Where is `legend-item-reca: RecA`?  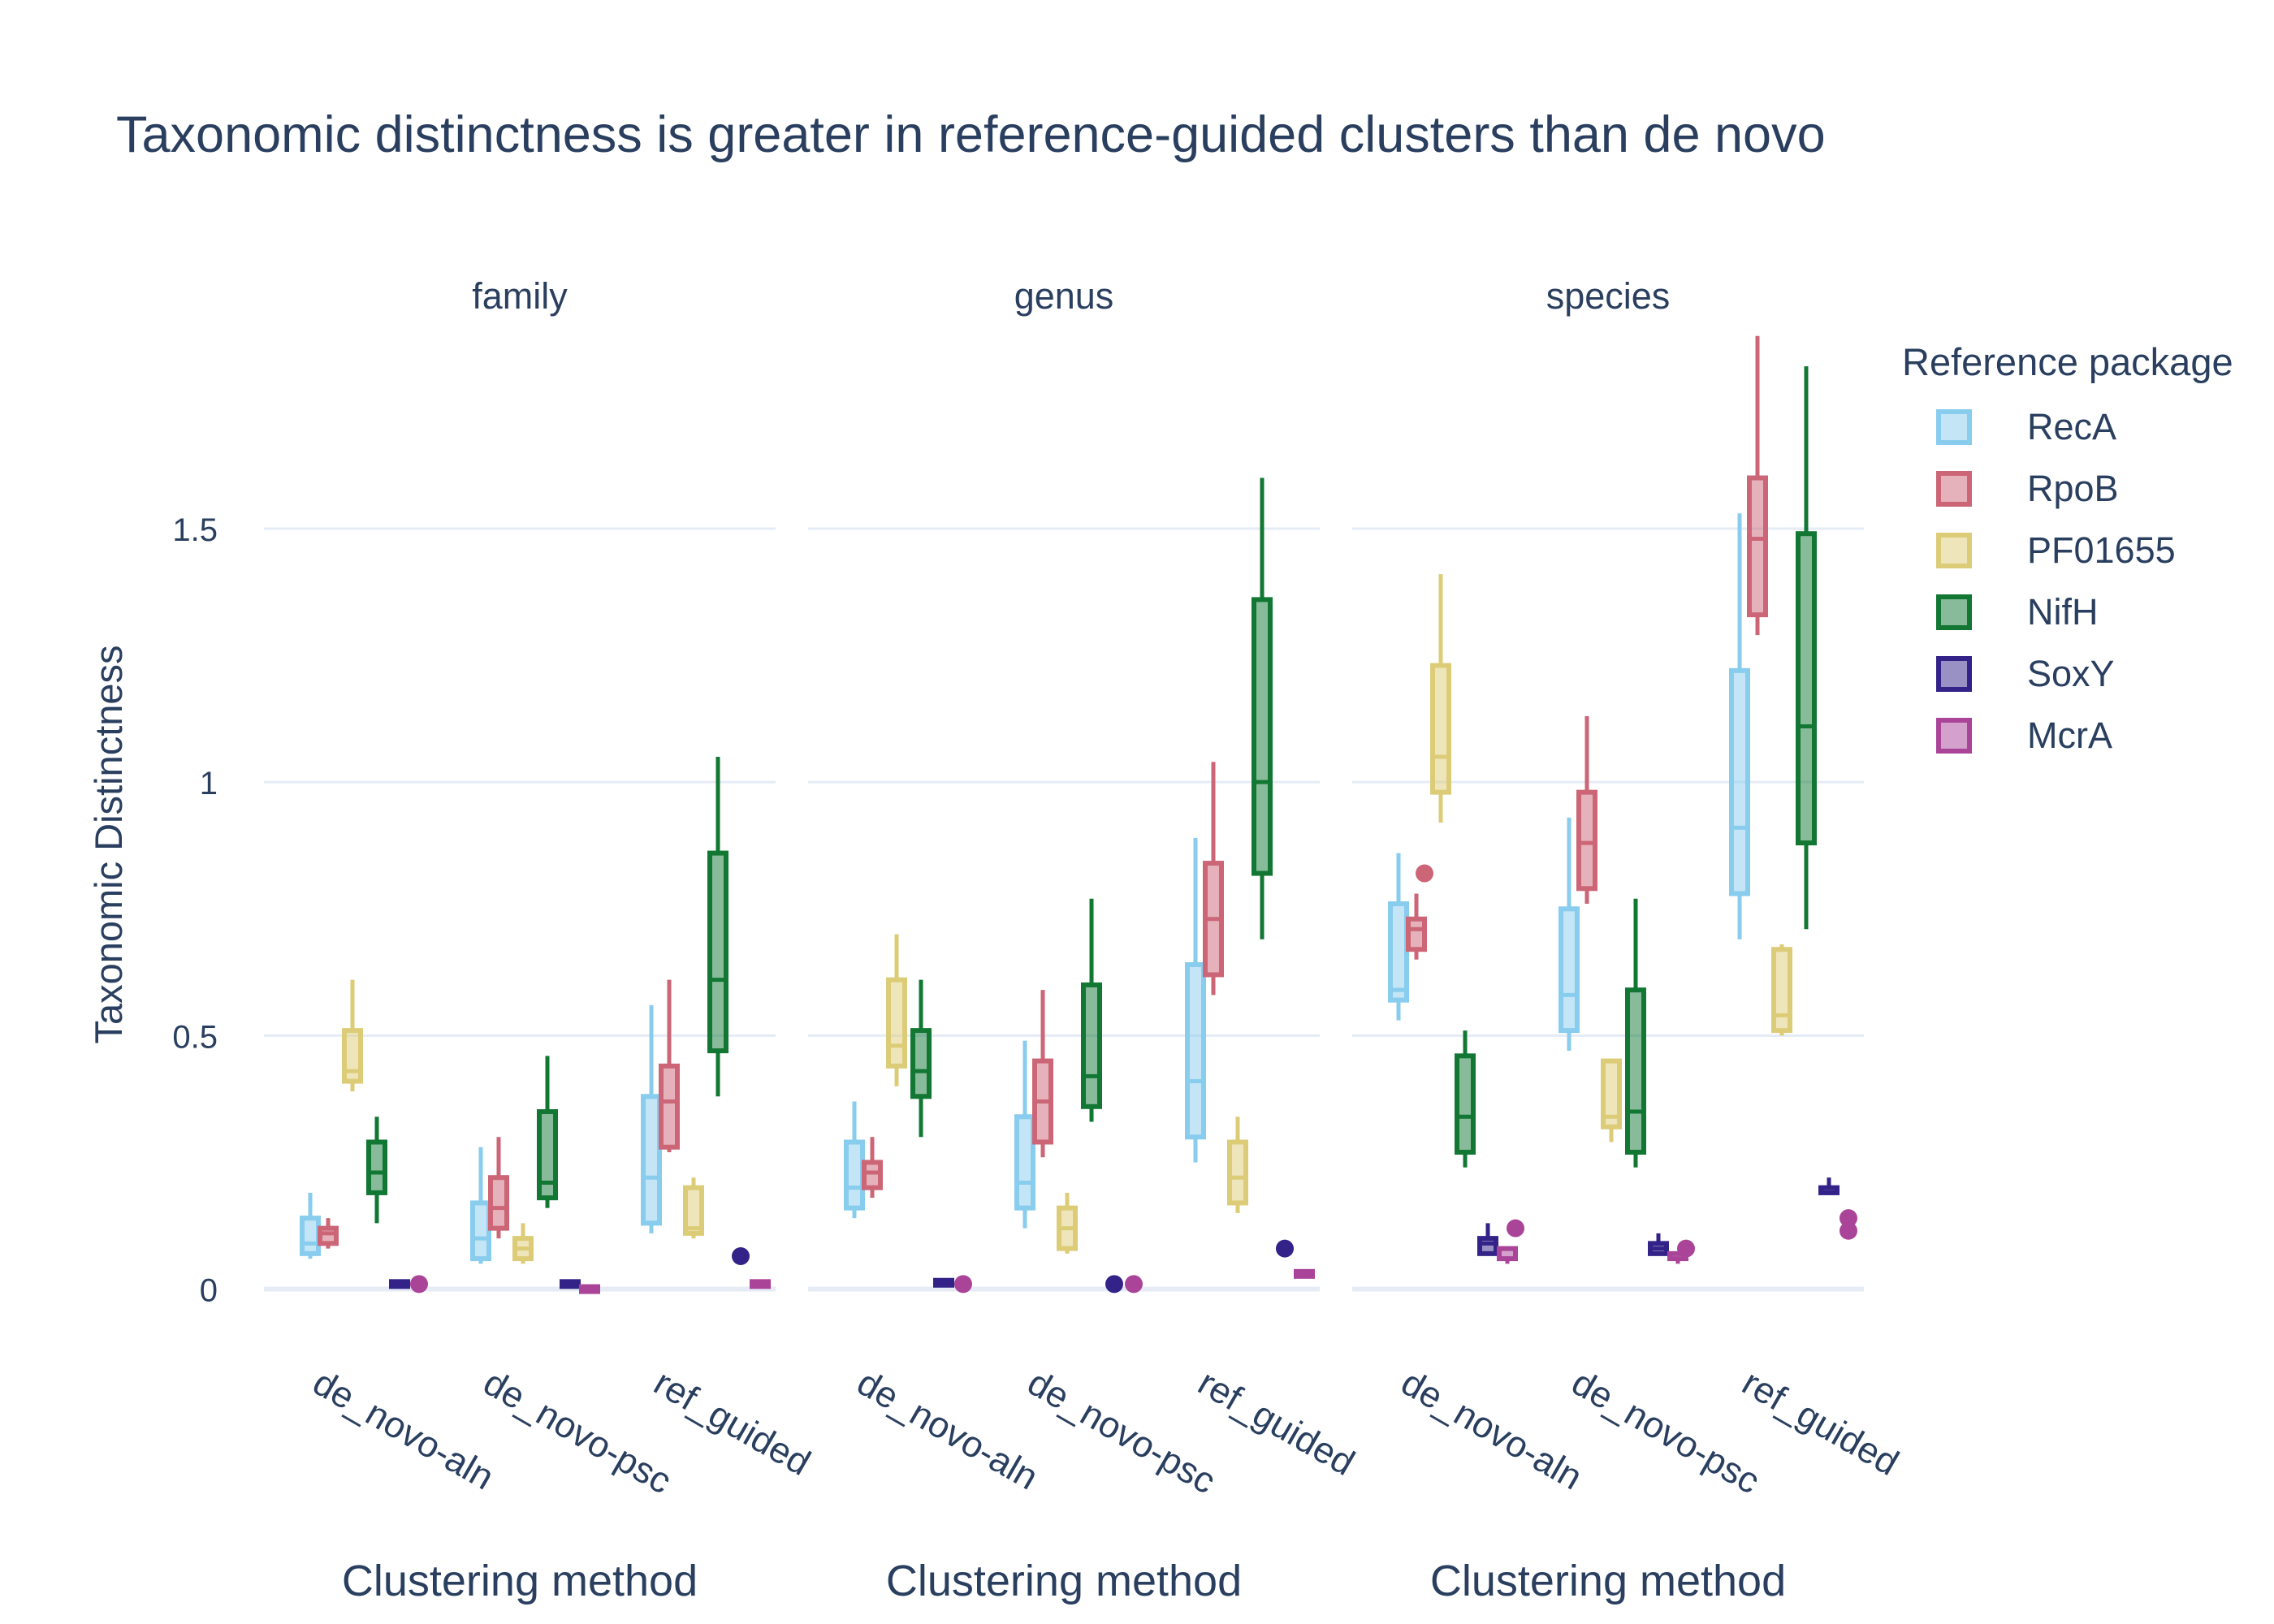 legend-item-reca: RecA is located at coordinates (2099, 434).